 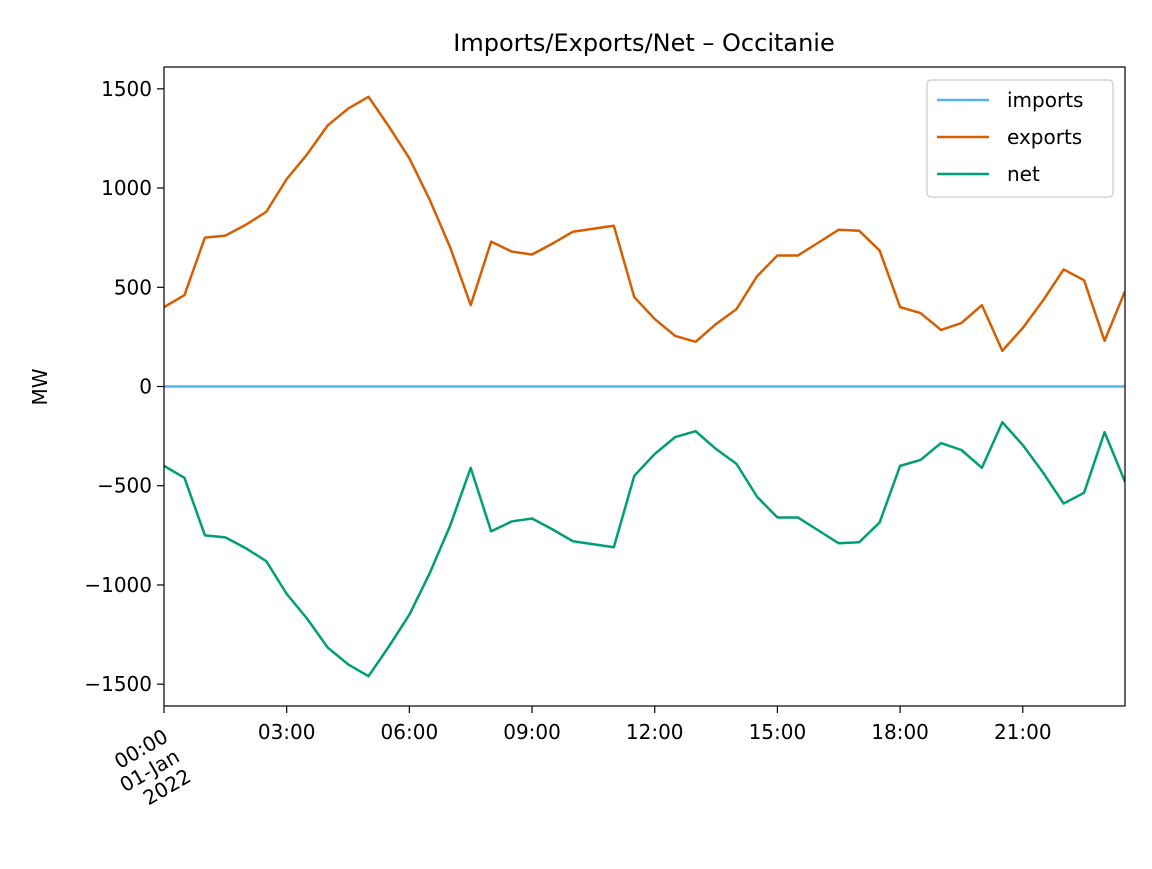 What do you see at coordinates (1045, 100) in the screenshot?
I see `legend-label: imports` at bounding box center [1045, 100].